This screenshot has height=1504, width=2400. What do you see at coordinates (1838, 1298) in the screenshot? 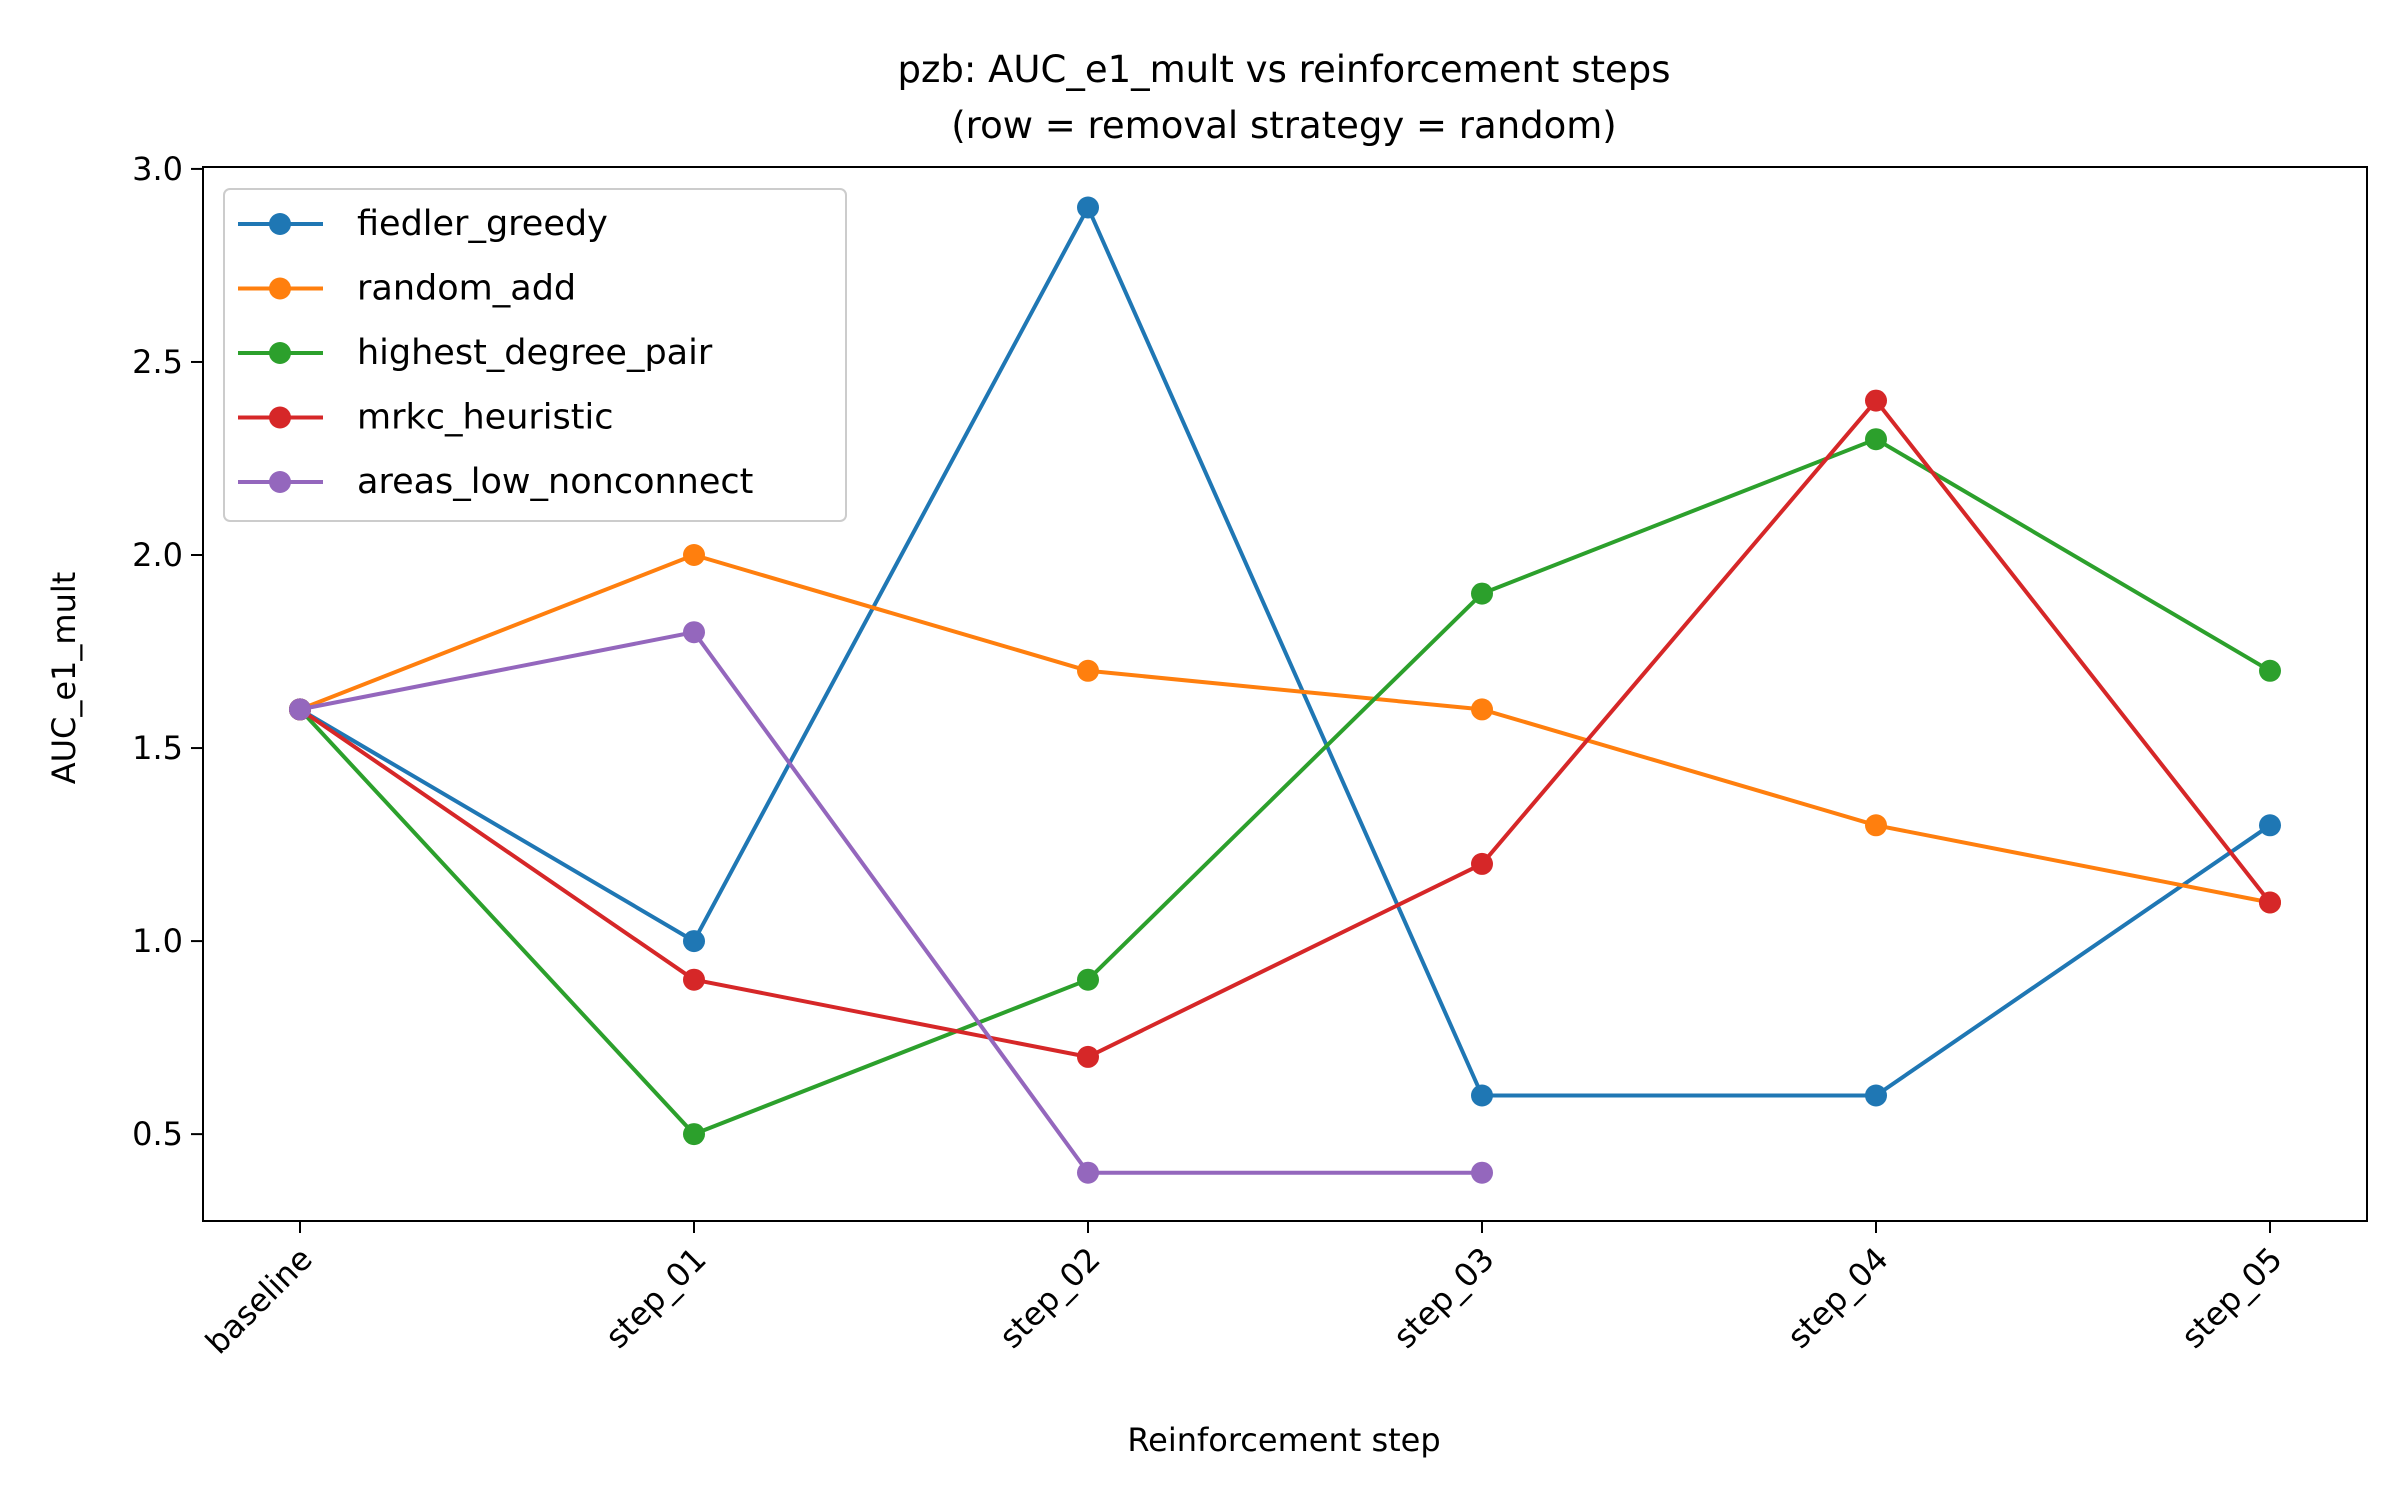
I see `x-tick-label: step_04` at bounding box center [1838, 1298].